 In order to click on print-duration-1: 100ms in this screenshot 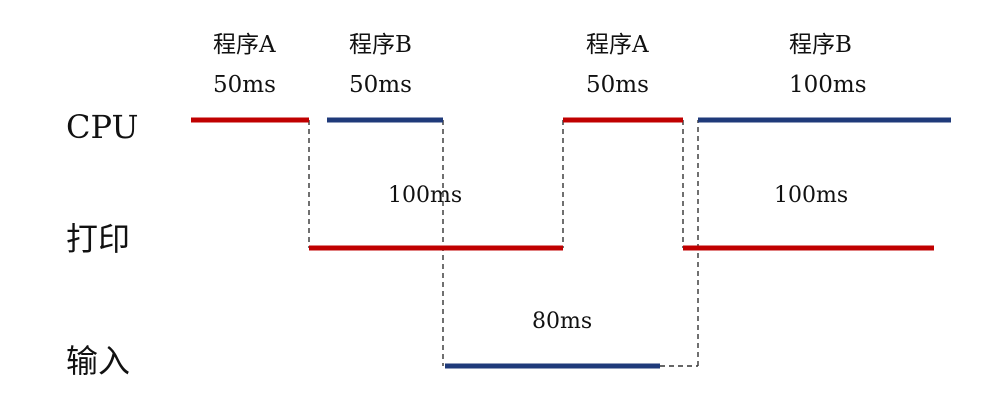, I will do `click(425, 195)`.